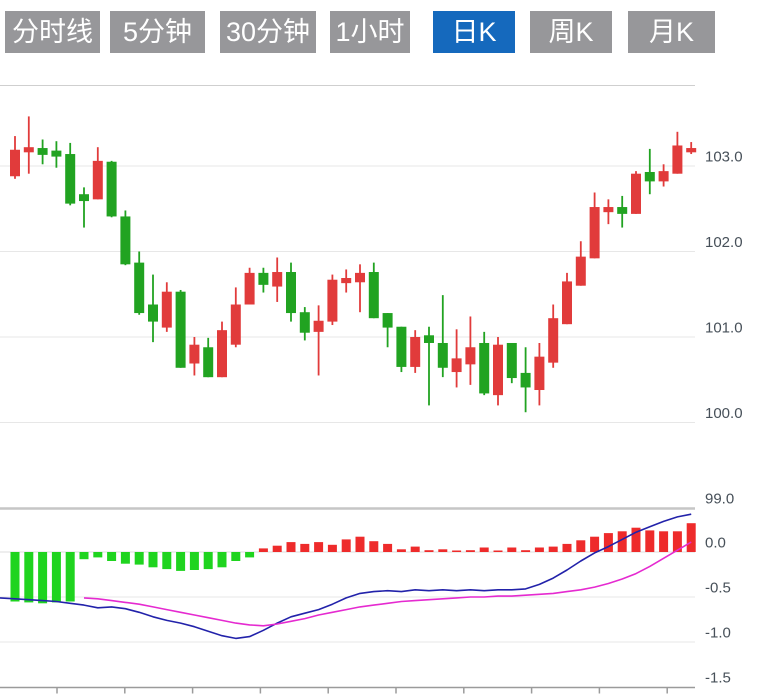 Image resolution: width=762 pixels, height=694 pixels. What do you see at coordinates (724, 413) in the screenshot?
I see `price-axis-label: 100.0` at bounding box center [724, 413].